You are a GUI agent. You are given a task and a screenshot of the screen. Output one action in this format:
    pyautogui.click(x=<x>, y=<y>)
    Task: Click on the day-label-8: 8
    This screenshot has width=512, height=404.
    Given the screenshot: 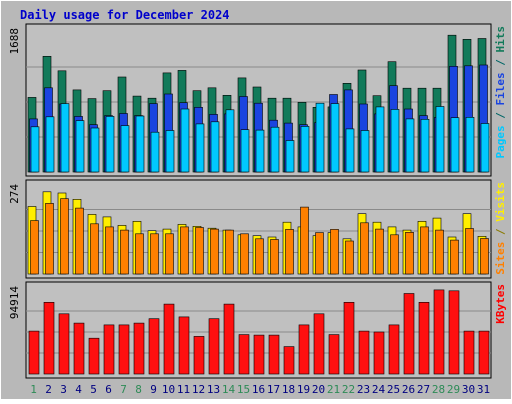 What is the action you would take?
    pyautogui.click(x=138, y=389)
    